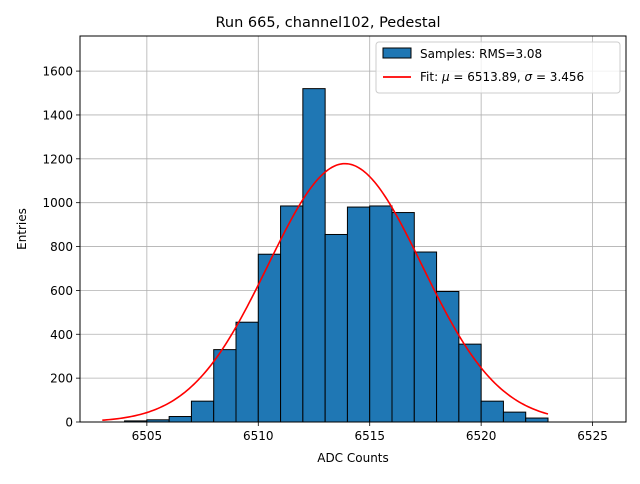 Image resolution: width=640 pixels, height=484 pixels. I want to click on y-axis-ticks: 0 200 400 600 800 1000 1200 1400 1600, so click(61, 247).